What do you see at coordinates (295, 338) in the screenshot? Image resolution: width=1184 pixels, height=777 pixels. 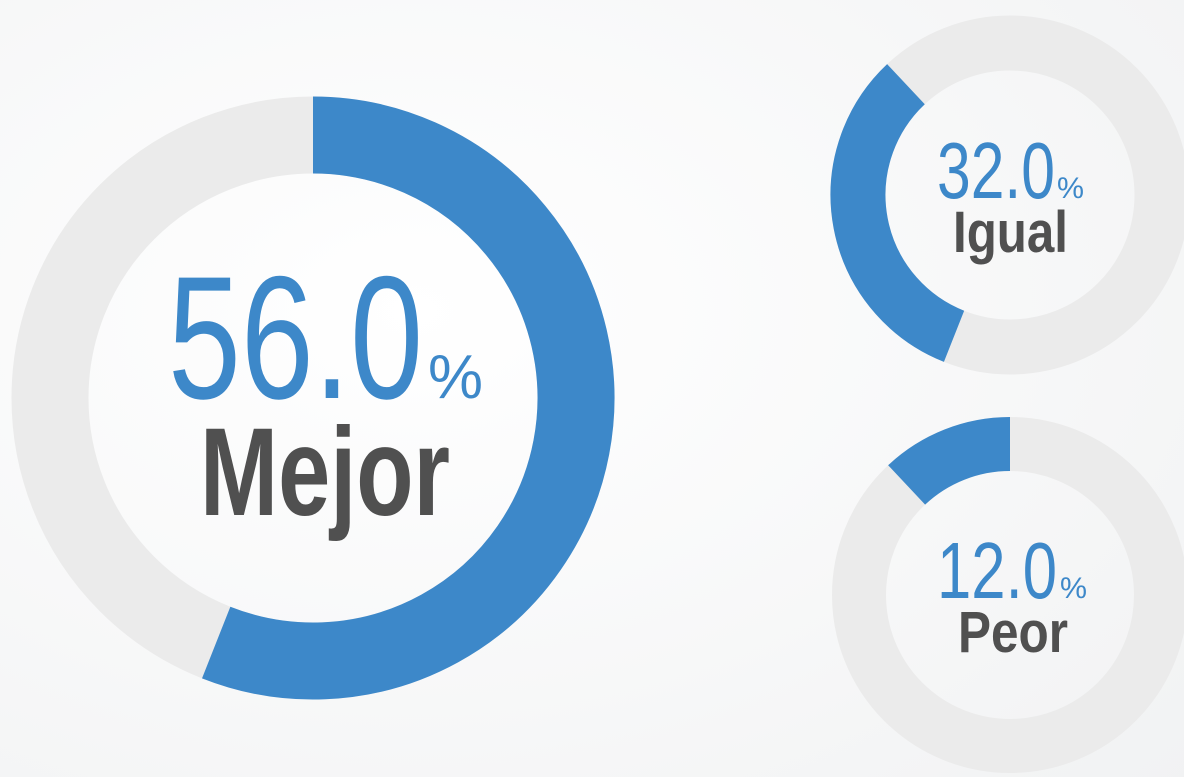 I see `value-label: 56.0` at bounding box center [295, 338].